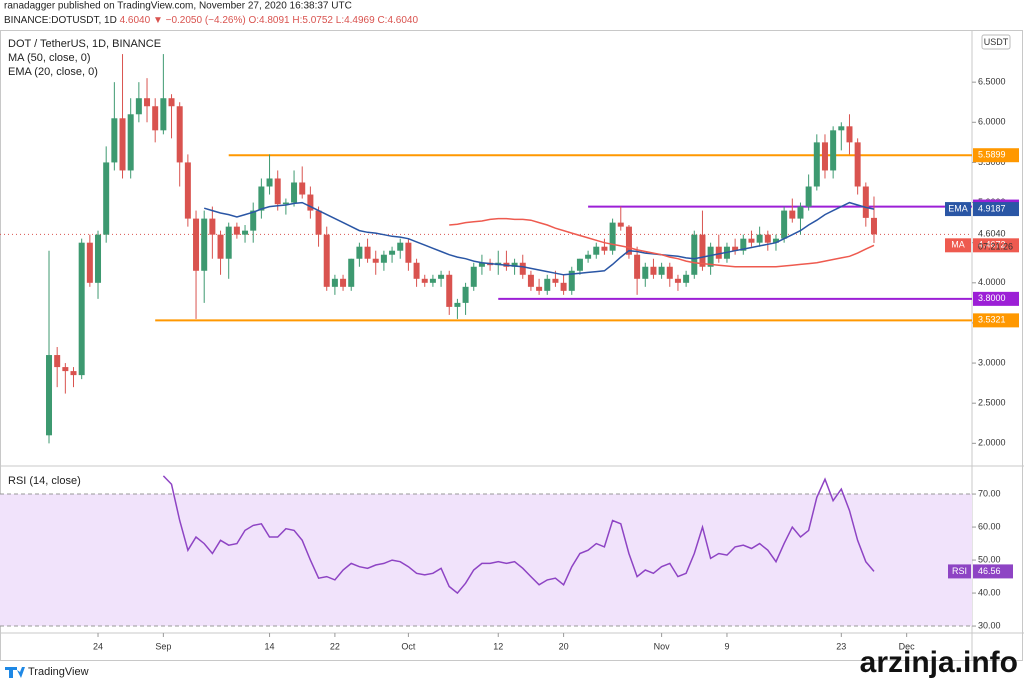 The image size is (1024, 680). What do you see at coordinates (726, 646) in the screenshot?
I see `x-tick-label: 9` at bounding box center [726, 646].